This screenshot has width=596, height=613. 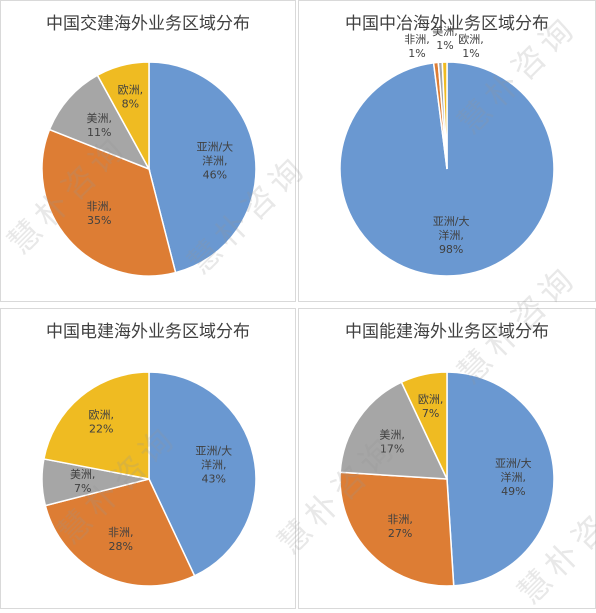 What do you see at coordinates (447, 24) in the screenshot?
I see `chart-title: 中国中冶海外业务区域分布` at bounding box center [447, 24].